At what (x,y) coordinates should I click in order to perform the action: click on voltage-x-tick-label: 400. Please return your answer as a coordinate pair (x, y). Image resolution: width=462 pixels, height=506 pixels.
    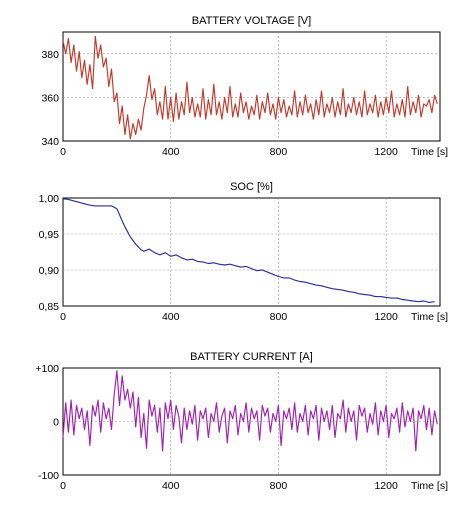
    Looking at the image, I should click on (171, 152).